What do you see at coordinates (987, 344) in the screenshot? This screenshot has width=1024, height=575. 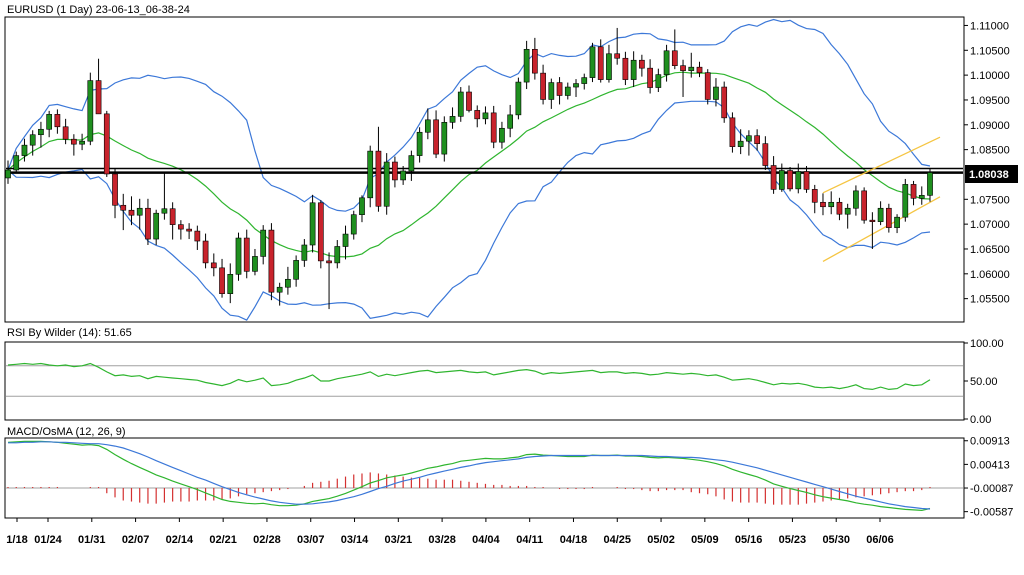 I see `rsi-axis-label: 100.00` at bounding box center [987, 344].